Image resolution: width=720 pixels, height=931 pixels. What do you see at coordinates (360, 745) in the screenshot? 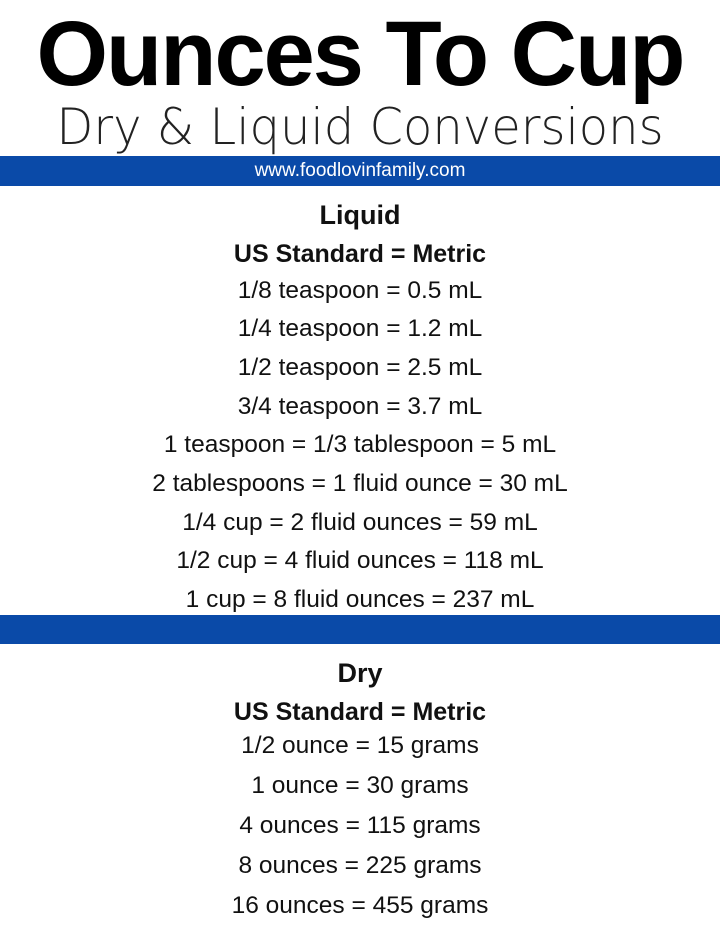
I see `dry-row: 1/2 ounce = 15 grams` at bounding box center [360, 745].